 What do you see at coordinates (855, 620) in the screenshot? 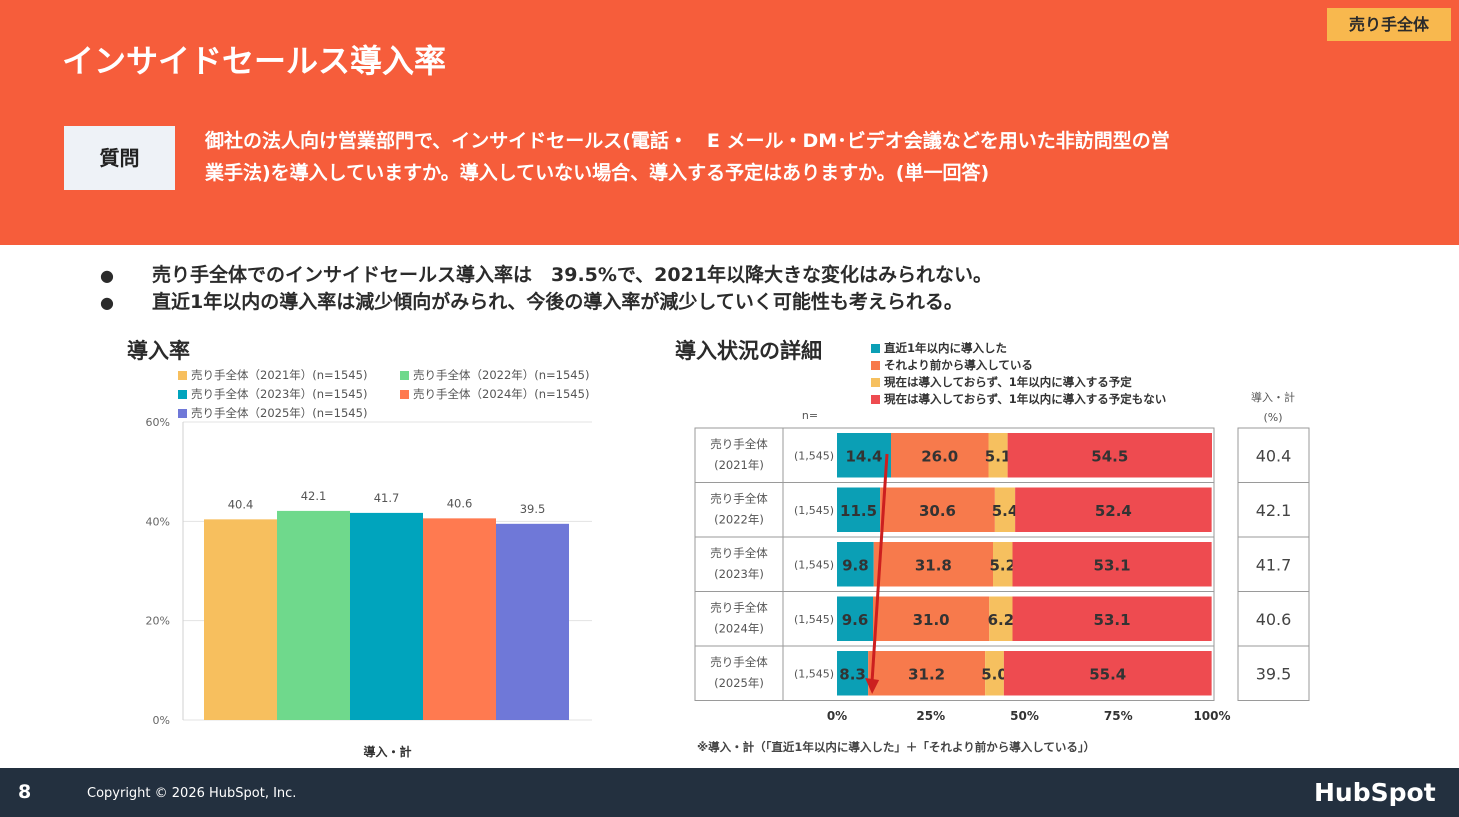
I see `segment-value-label: 9.6` at bounding box center [855, 620].